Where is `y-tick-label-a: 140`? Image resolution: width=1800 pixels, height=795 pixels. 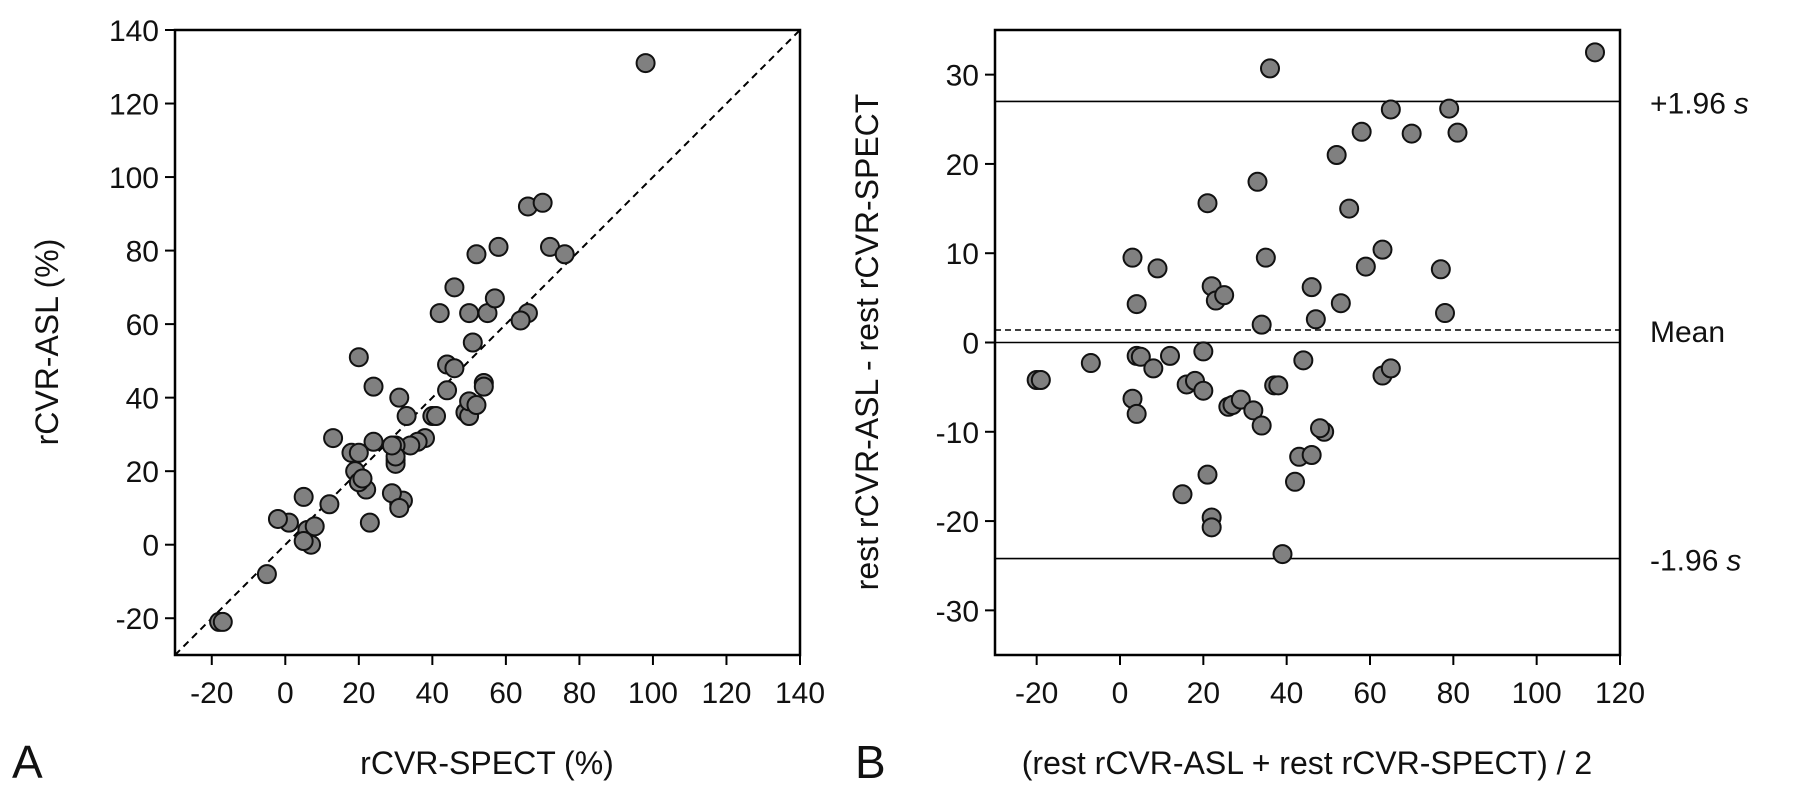 y-tick-label-a: 140 is located at coordinates (134, 31).